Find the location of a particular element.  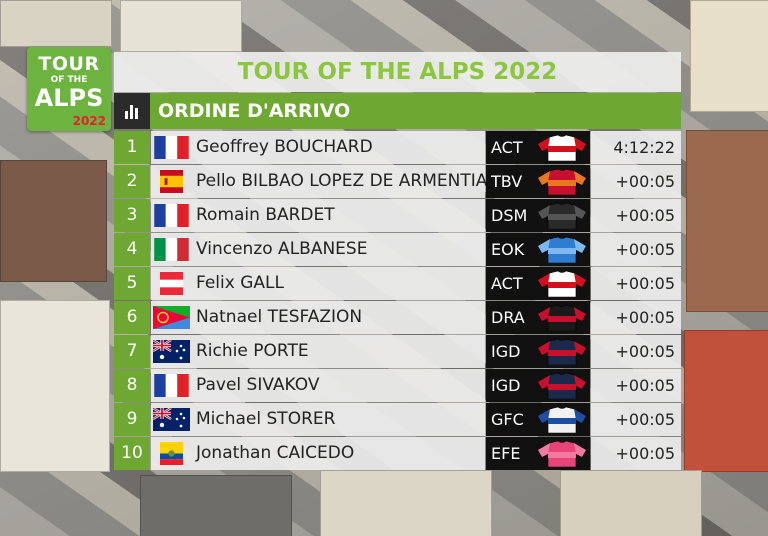

results-header-label: ORDINE D'ARRIVO is located at coordinates (254, 111).